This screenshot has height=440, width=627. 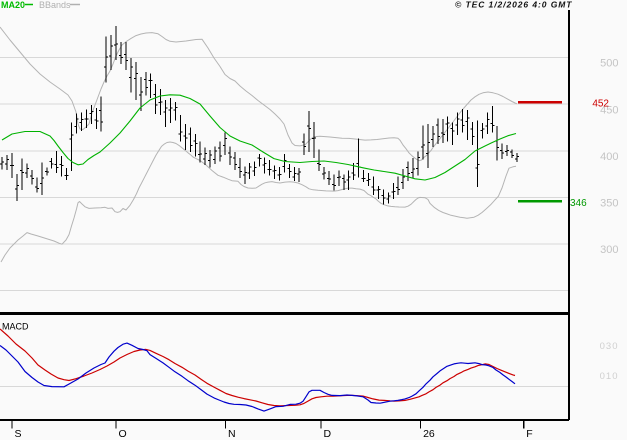 What do you see at coordinates (232, 434) in the screenshot?
I see `svg-text: N` at bounding box center [232, 434].